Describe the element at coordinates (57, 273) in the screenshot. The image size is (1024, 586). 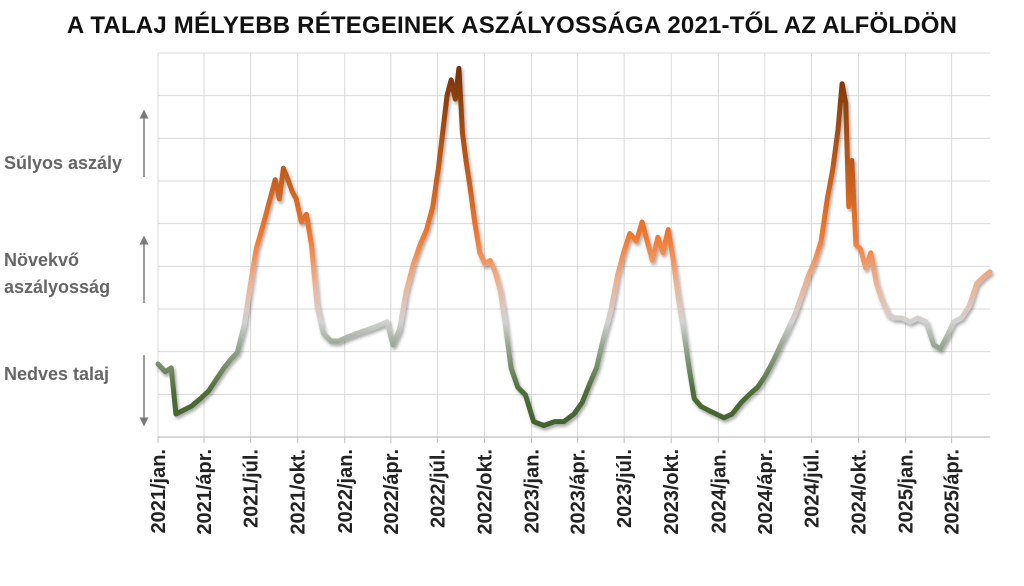
I see `level-label-growing: Növekvő aszályosság` at that location.